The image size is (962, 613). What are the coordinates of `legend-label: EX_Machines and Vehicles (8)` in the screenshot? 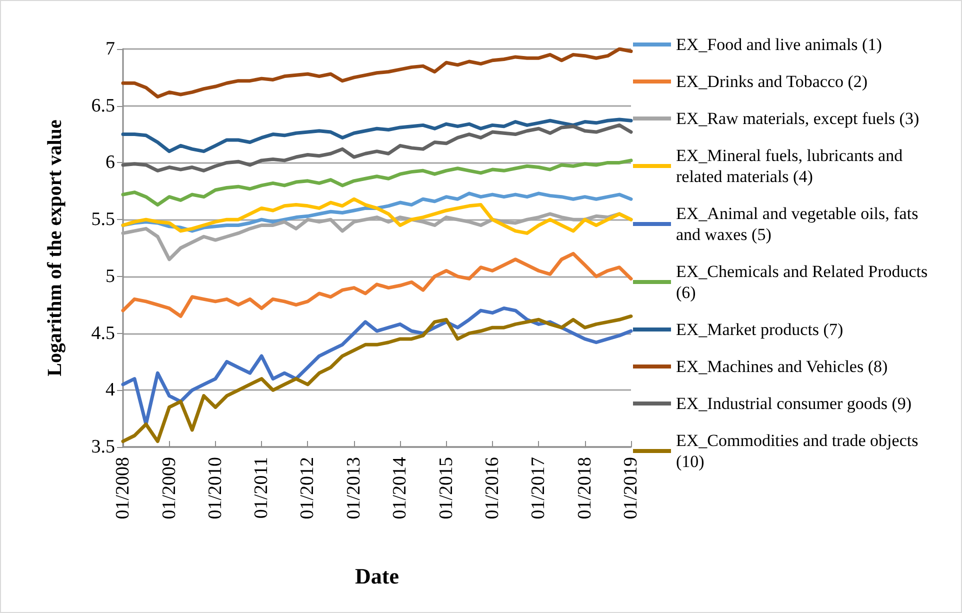 It's located at (782, 366).